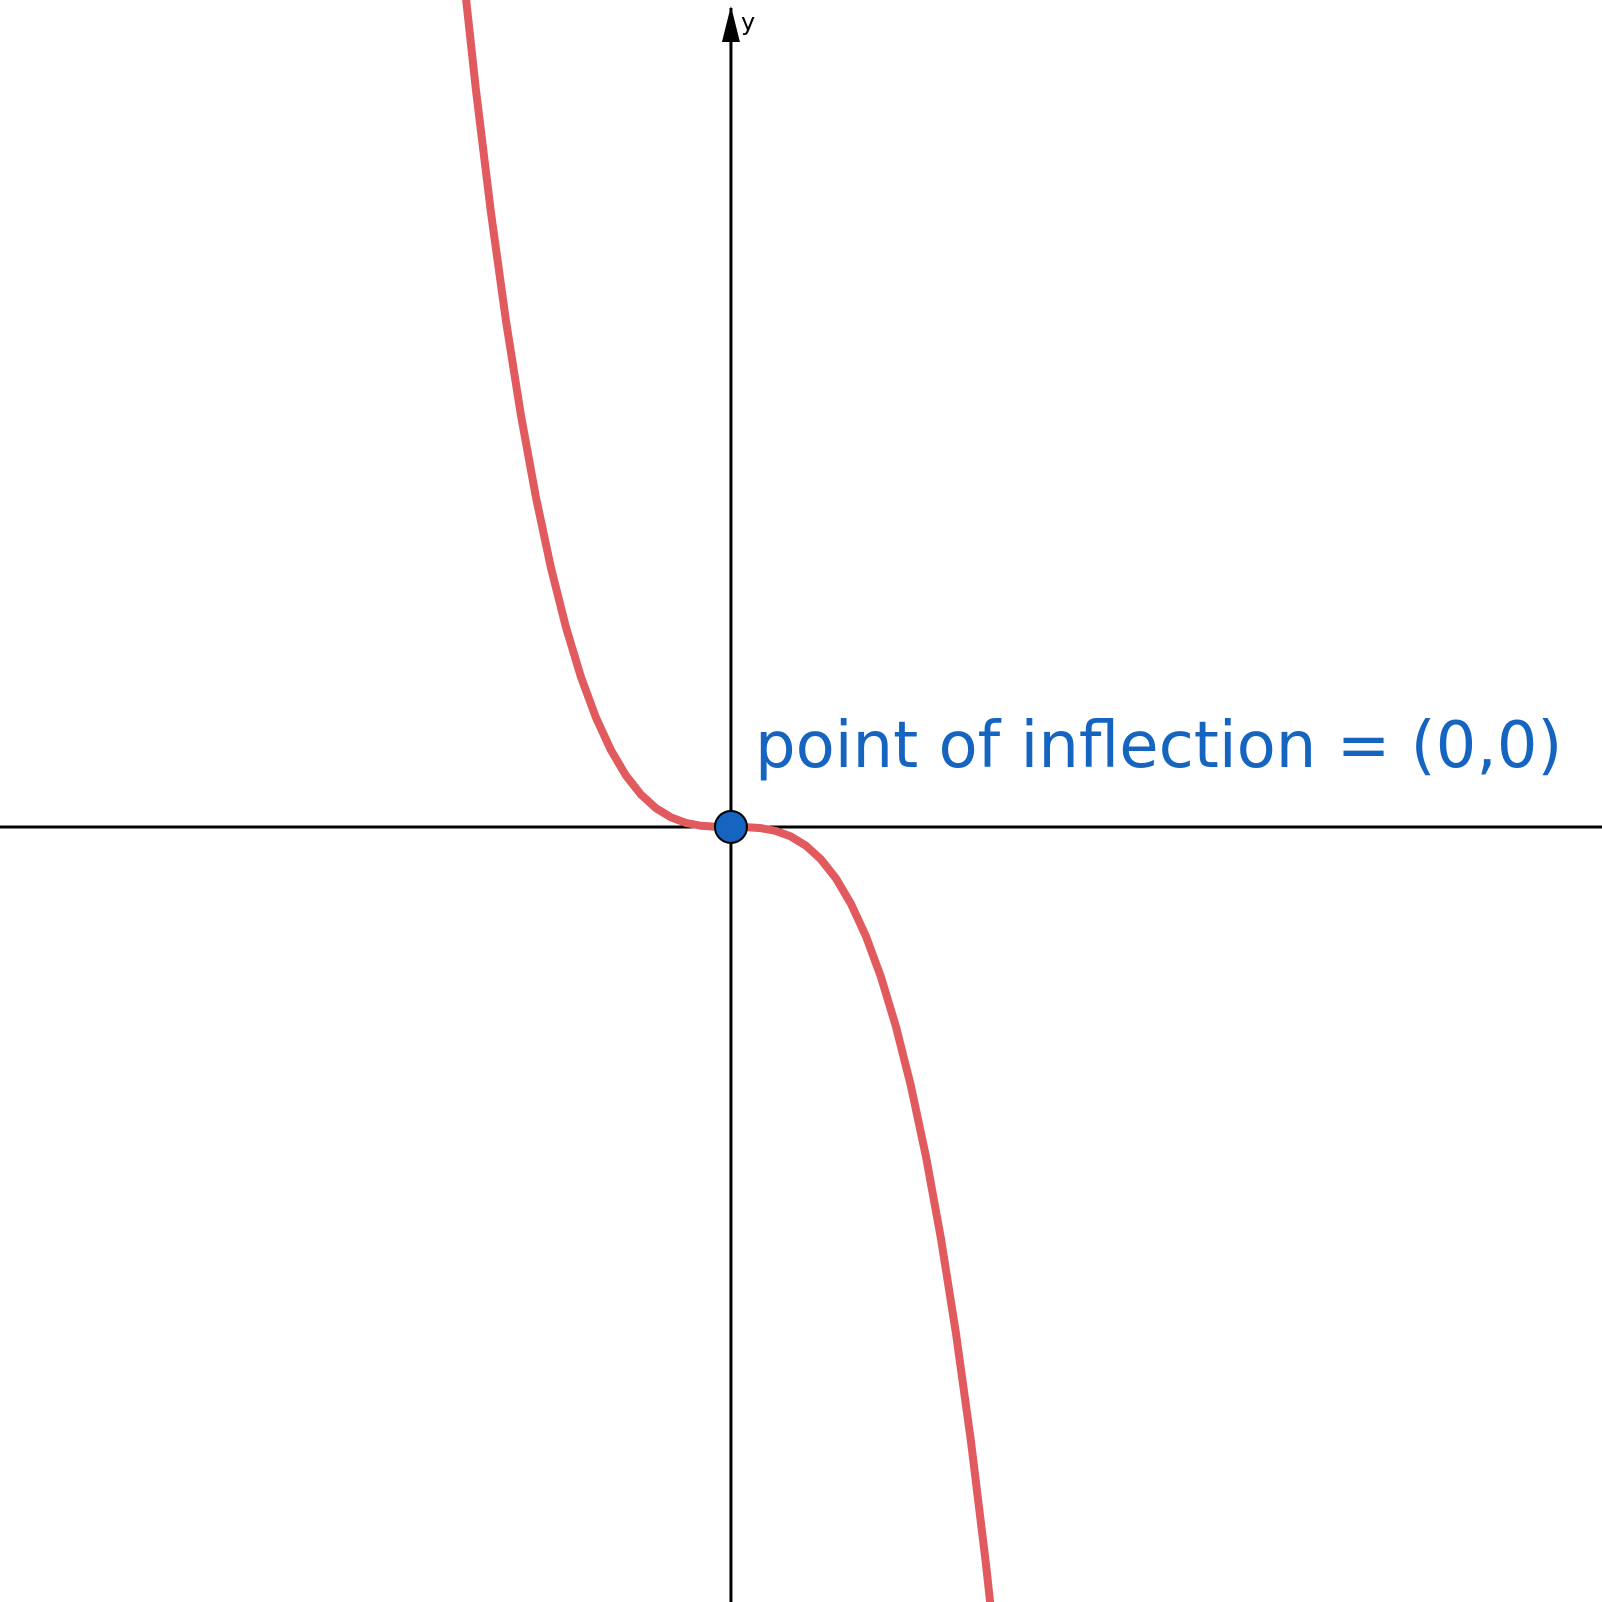  I want to click on y-axis-arrow, so click(730, 24).